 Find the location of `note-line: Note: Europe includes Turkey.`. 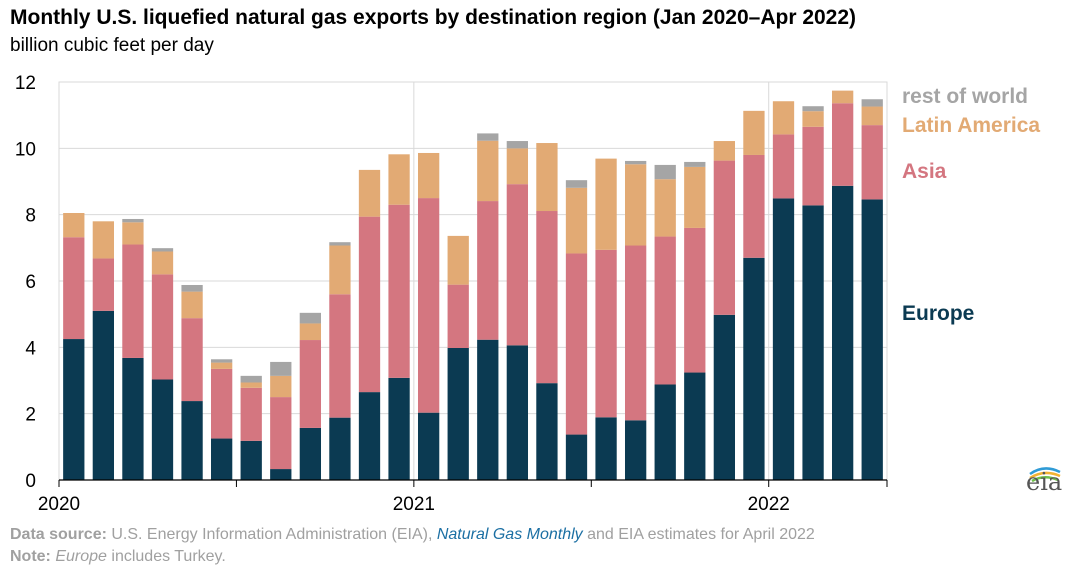

note-line: Note: Europe includes Turkey. is located at coordinates (118, 557).